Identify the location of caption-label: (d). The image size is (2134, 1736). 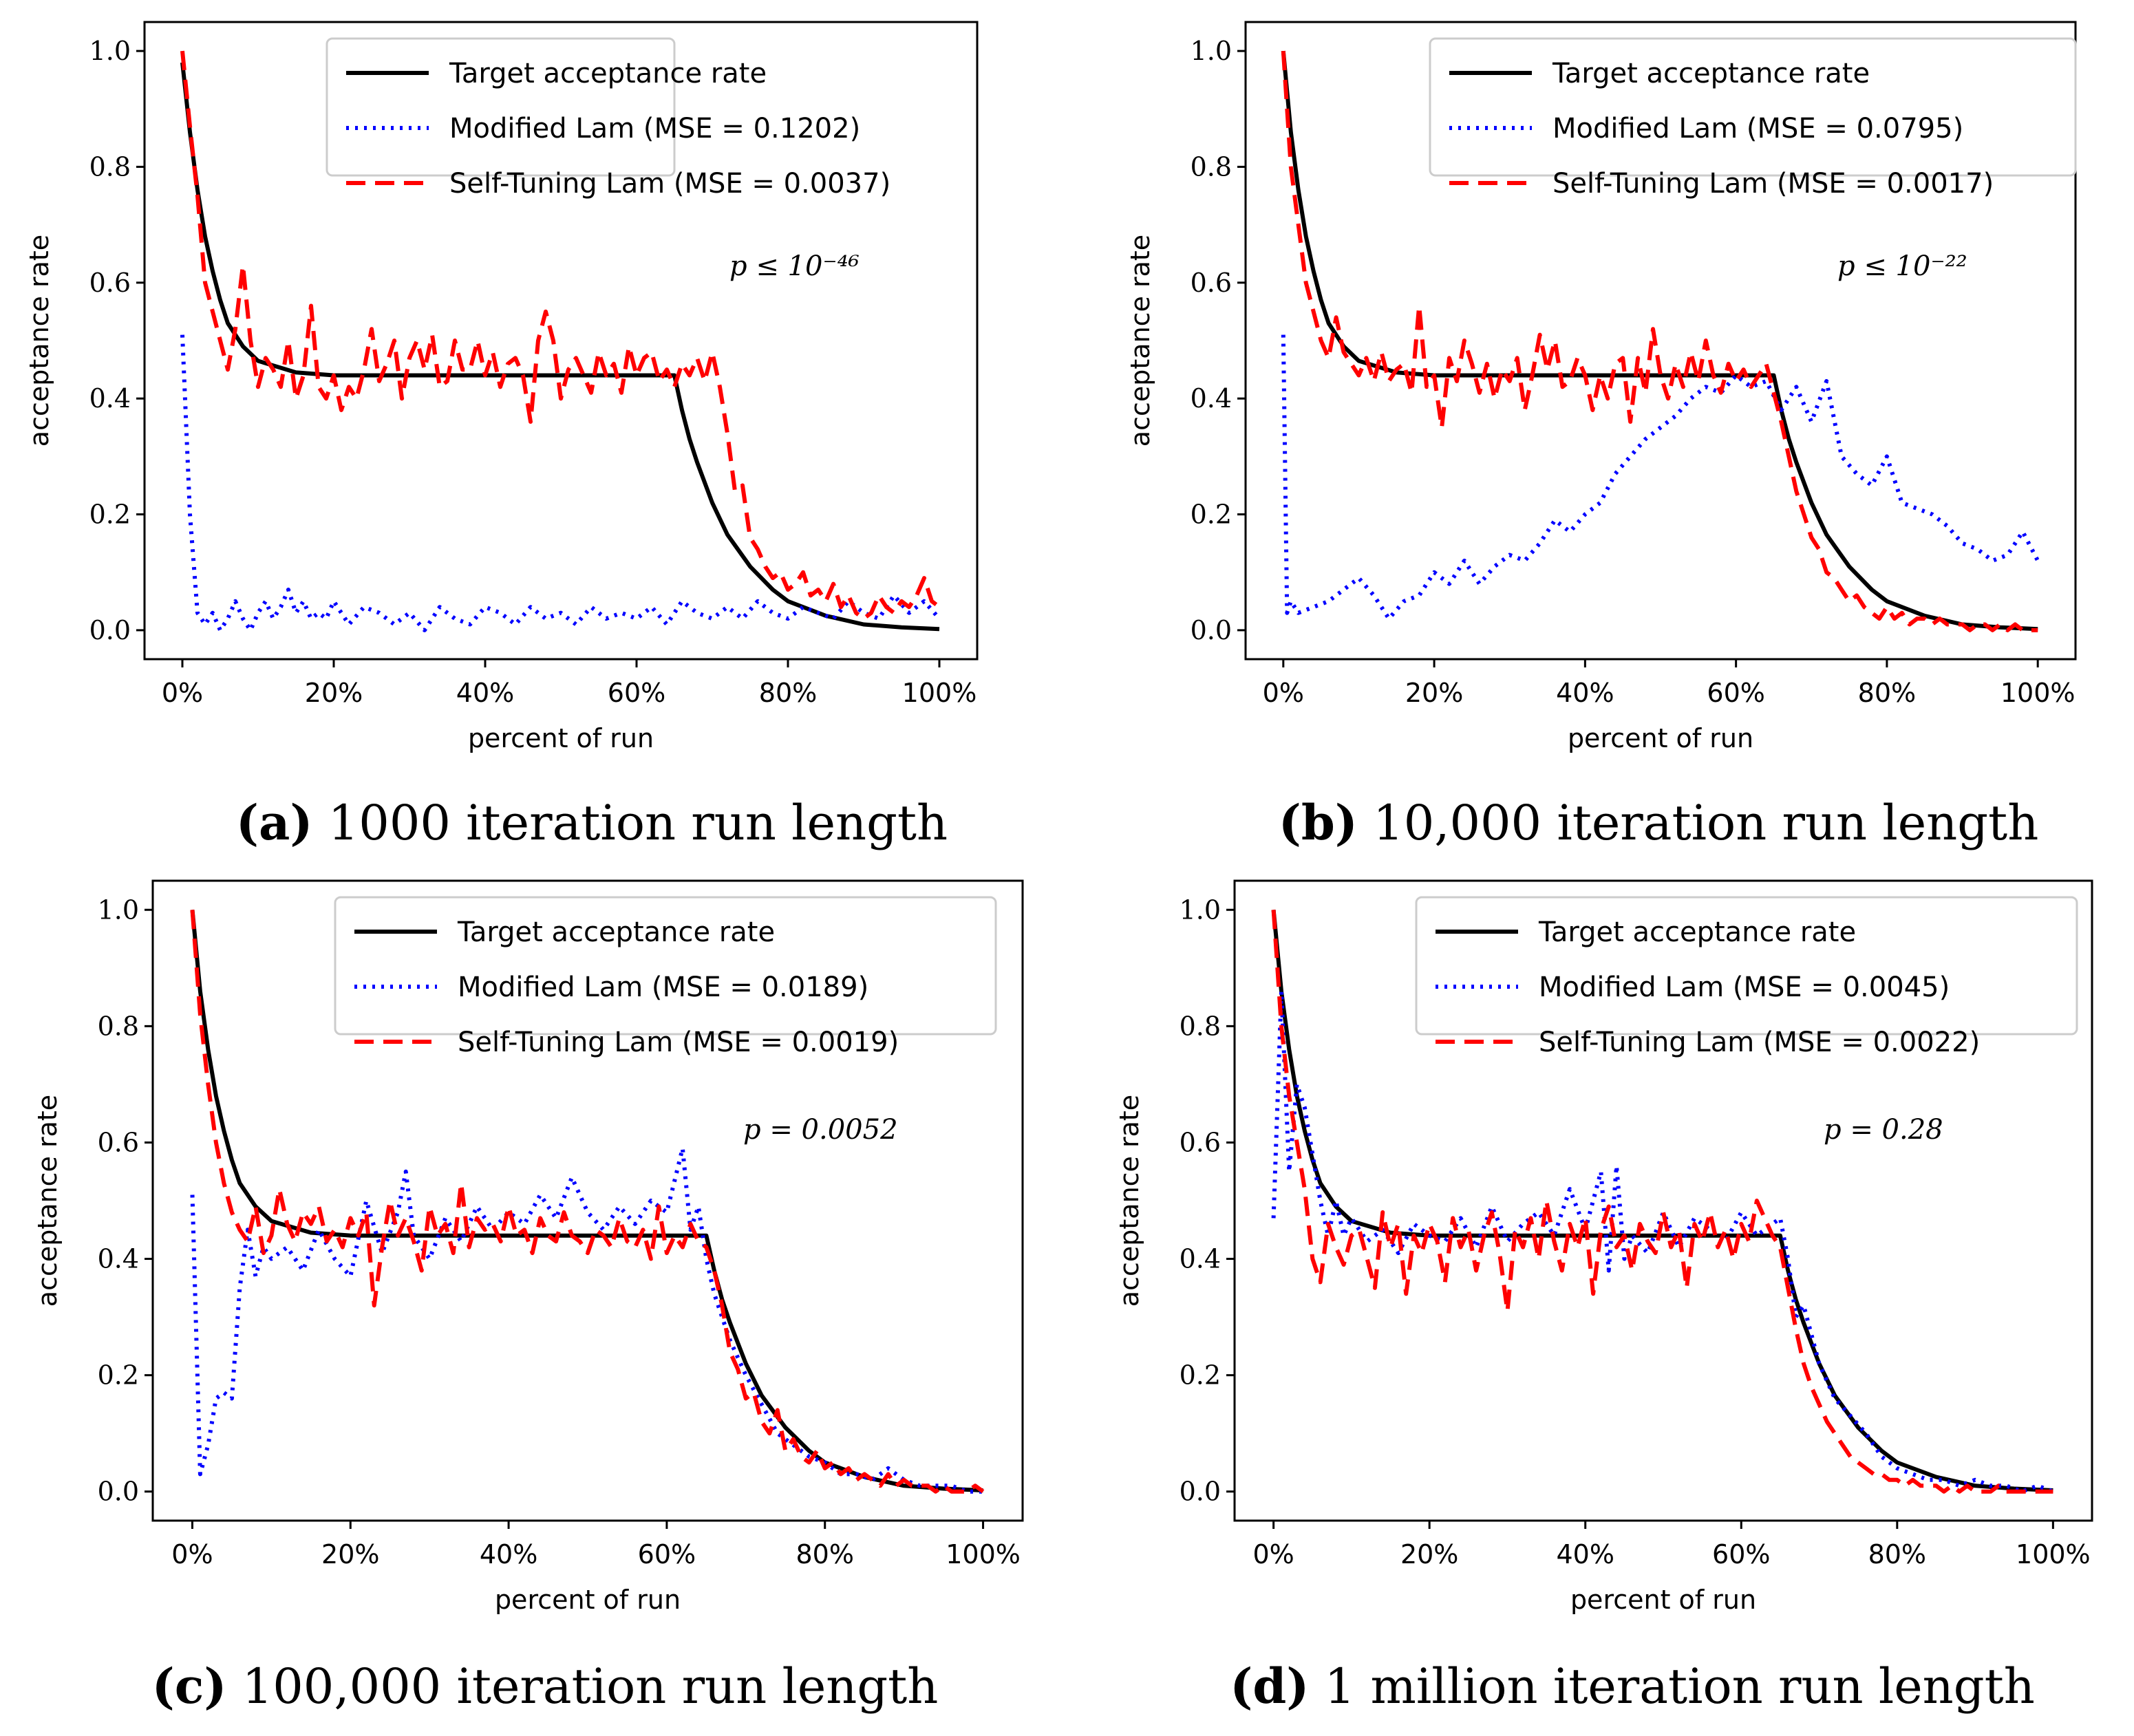
(1269, 1686).